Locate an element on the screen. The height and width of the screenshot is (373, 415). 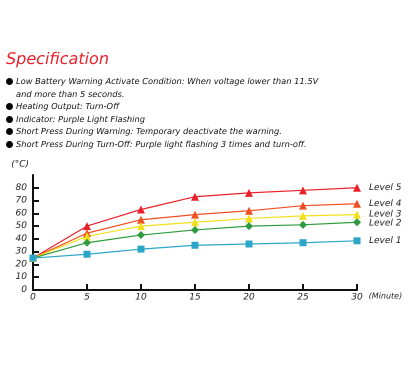
y-tick-label: 80 is located at coordinates (22, 187).